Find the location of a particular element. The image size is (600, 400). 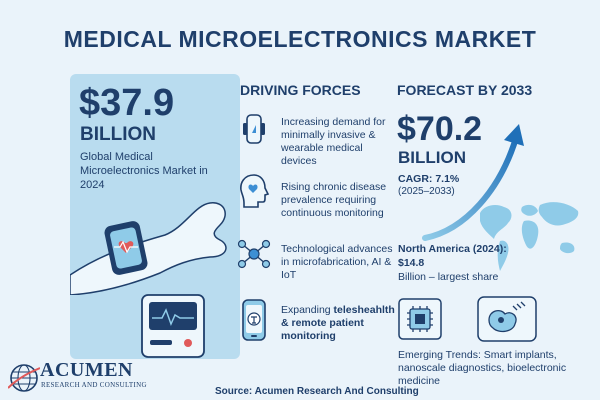

bioelectronic-icon is located at coordinates (507, 319).